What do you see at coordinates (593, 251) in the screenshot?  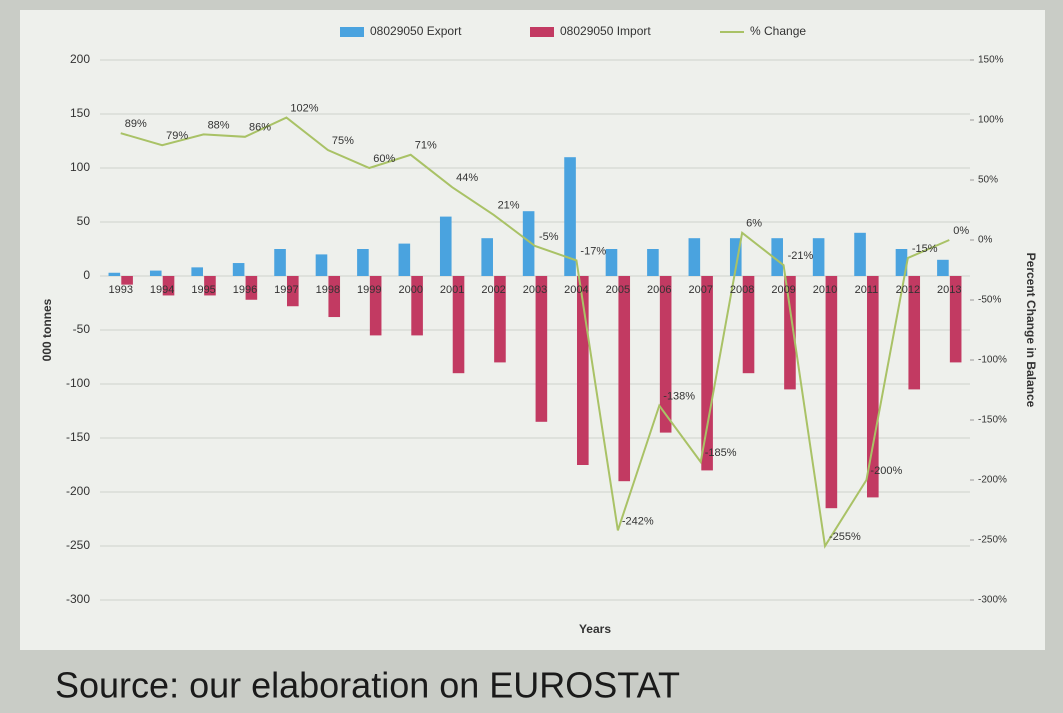 I see `data-label: -17%` at bounding box center [593, 251].